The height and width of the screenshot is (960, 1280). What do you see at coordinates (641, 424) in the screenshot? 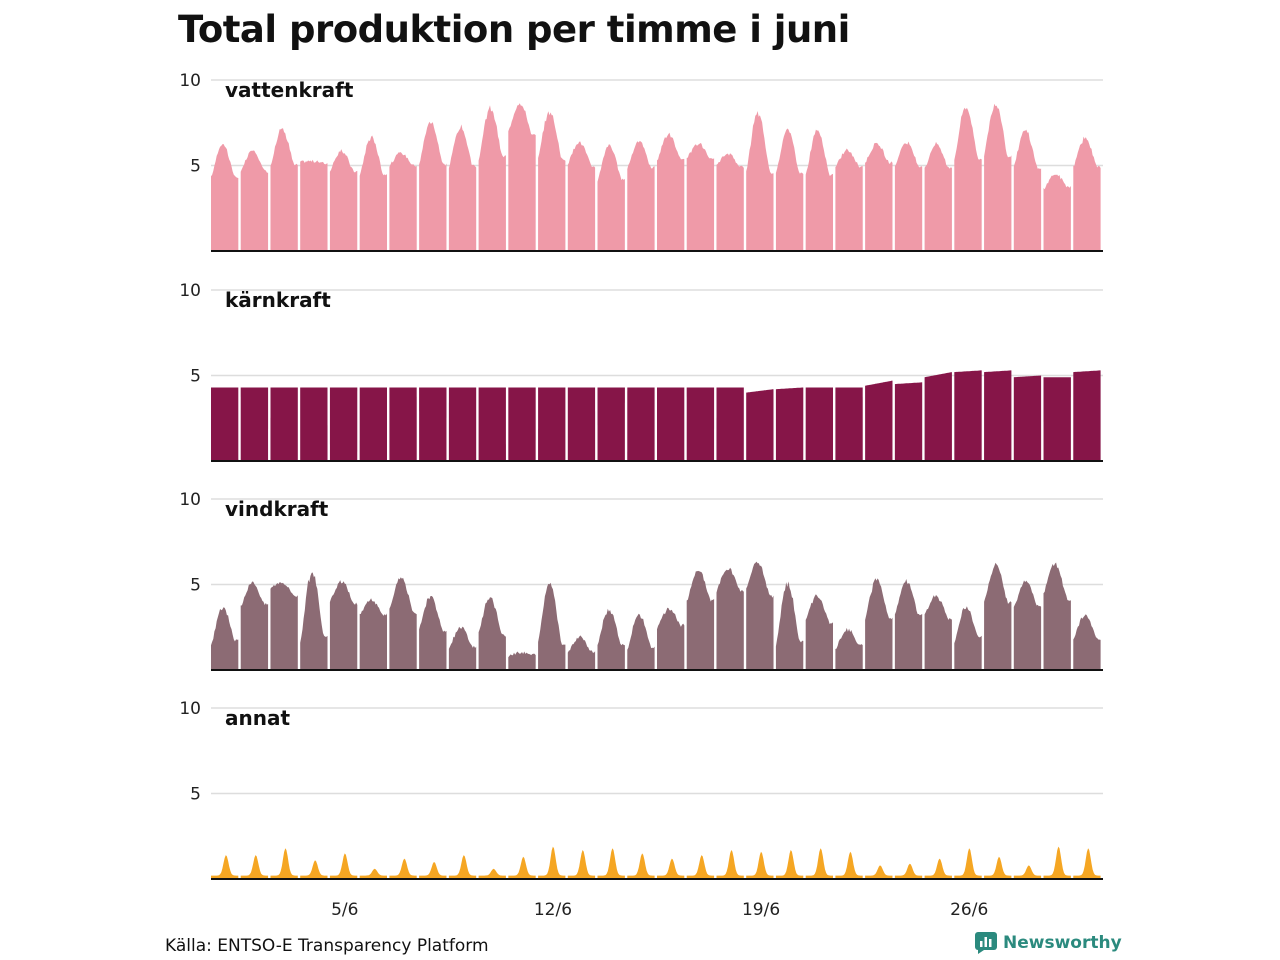
I see `area-kärnkraft-day-15` at bounding box center [641, 424].